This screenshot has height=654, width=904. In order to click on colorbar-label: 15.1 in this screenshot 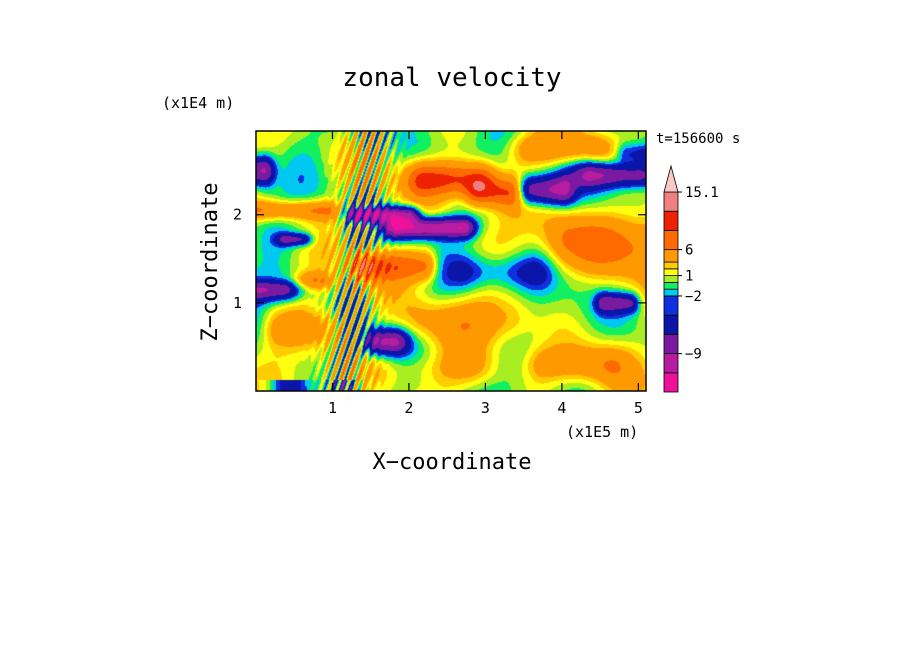, I will do `click(702, 193)`.